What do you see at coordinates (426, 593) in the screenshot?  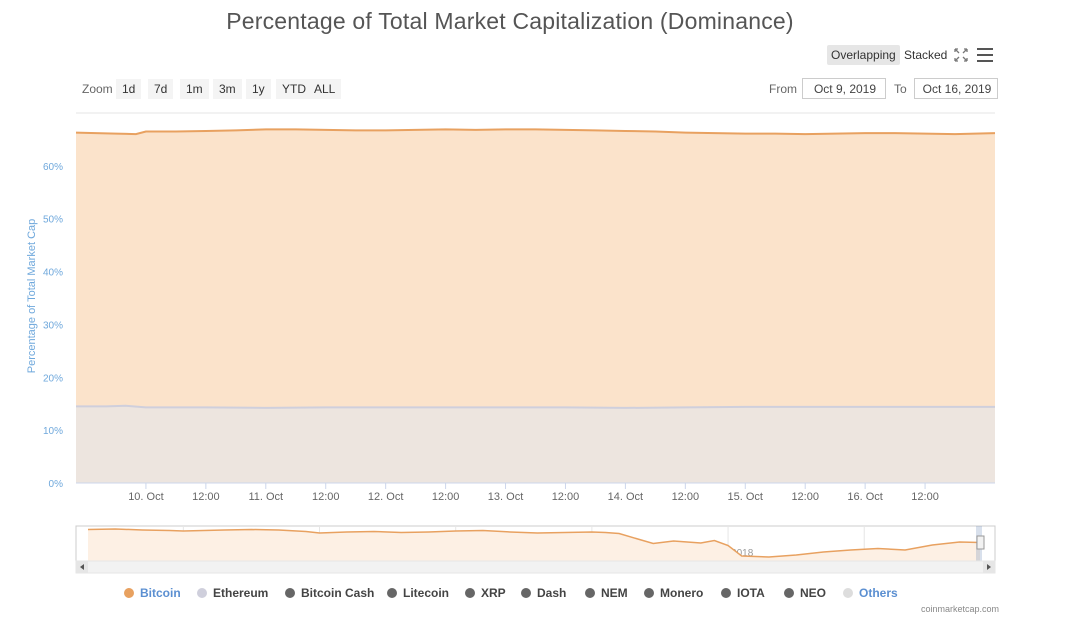 I see `legend-label: Litecoin` at bounding box center [426, 593].